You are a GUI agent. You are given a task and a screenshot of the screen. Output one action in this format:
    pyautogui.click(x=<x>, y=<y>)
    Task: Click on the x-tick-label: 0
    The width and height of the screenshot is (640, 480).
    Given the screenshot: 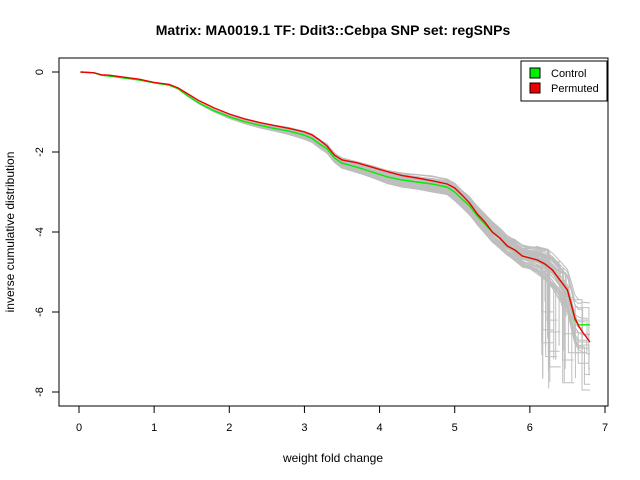 What is the action you would take?
    pyautogui.click(x=79, y=428)
    